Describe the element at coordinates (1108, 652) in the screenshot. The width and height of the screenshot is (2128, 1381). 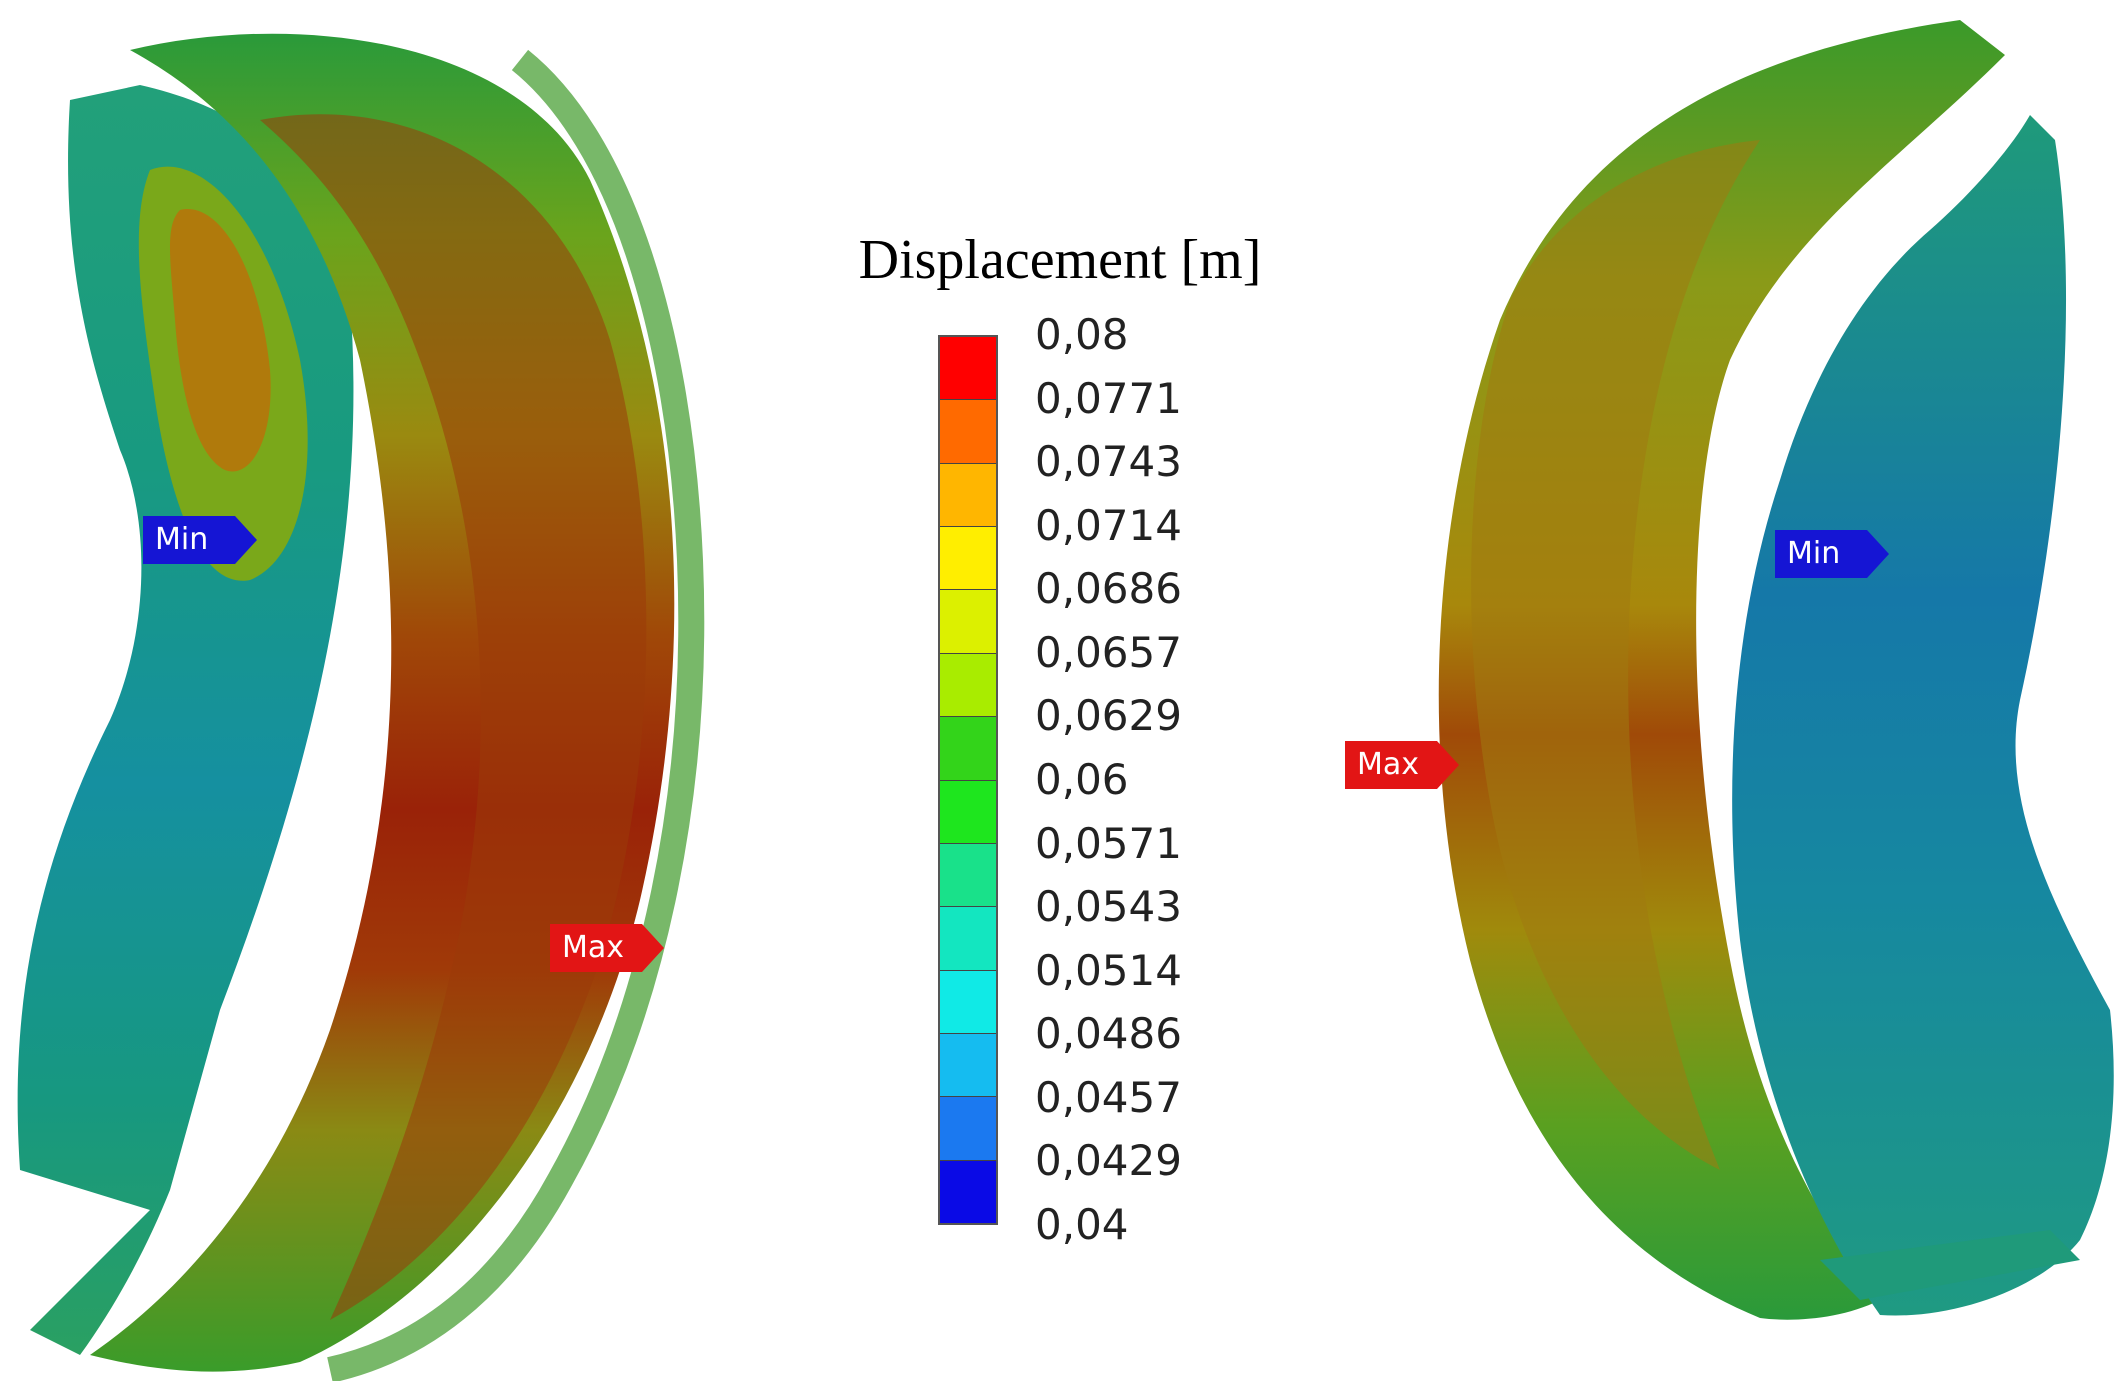
I see `colorbar-tick-label: 0,0657` at that location.